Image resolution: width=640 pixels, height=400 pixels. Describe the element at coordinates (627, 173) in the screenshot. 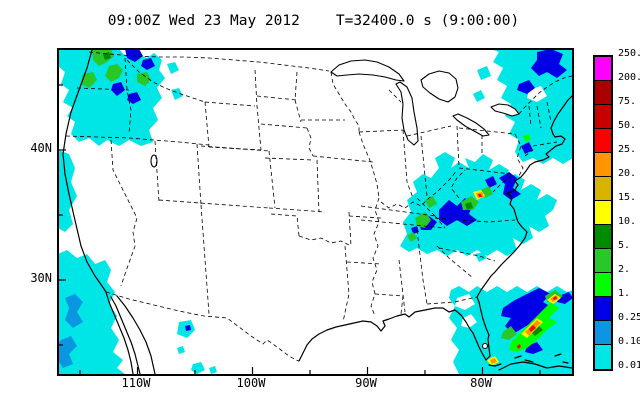

I see `colorbar-label: 20.` at that location.